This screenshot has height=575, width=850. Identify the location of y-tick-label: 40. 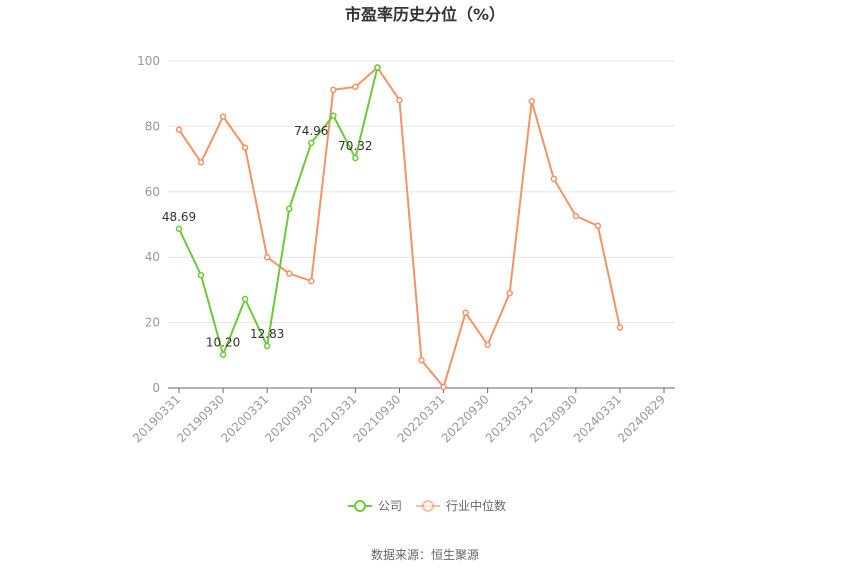
(152, 257).